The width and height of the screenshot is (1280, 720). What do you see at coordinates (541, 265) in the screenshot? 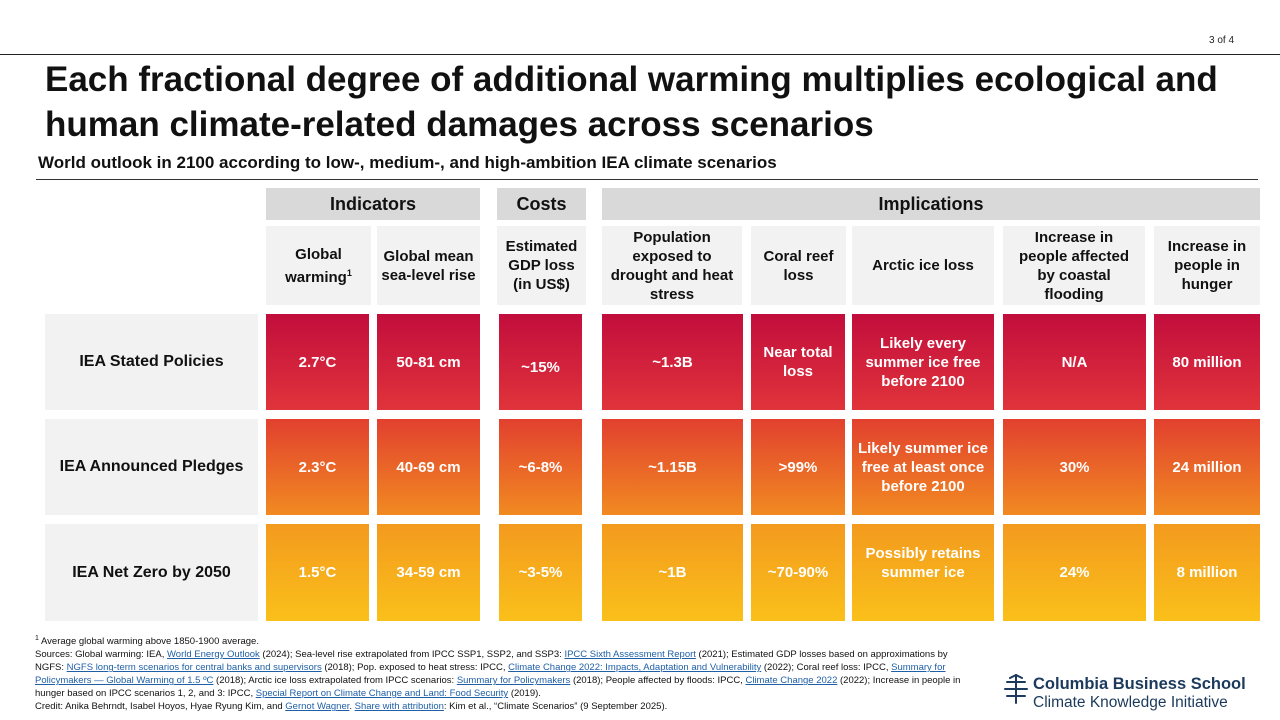
I see `col-header-gdp-loss: Estimated GDP loss (in US$)` at bounding box center [541, 265].